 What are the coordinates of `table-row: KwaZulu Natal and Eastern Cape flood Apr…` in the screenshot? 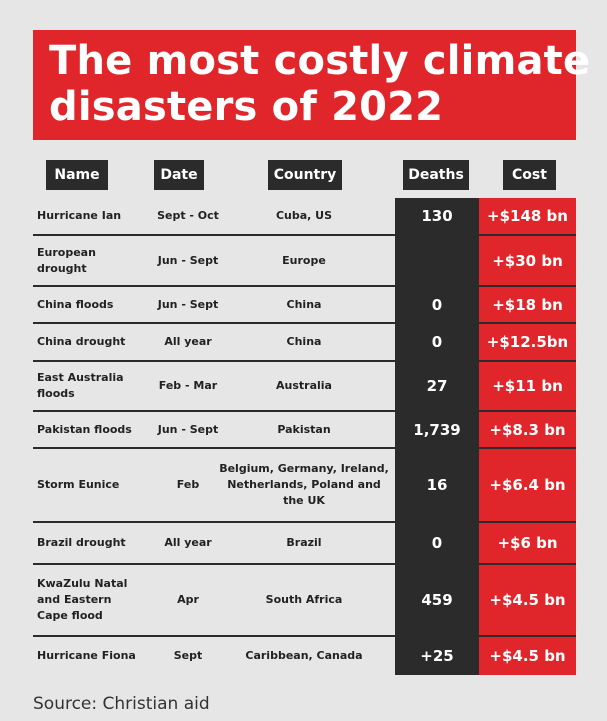 It's located at (304, 601).